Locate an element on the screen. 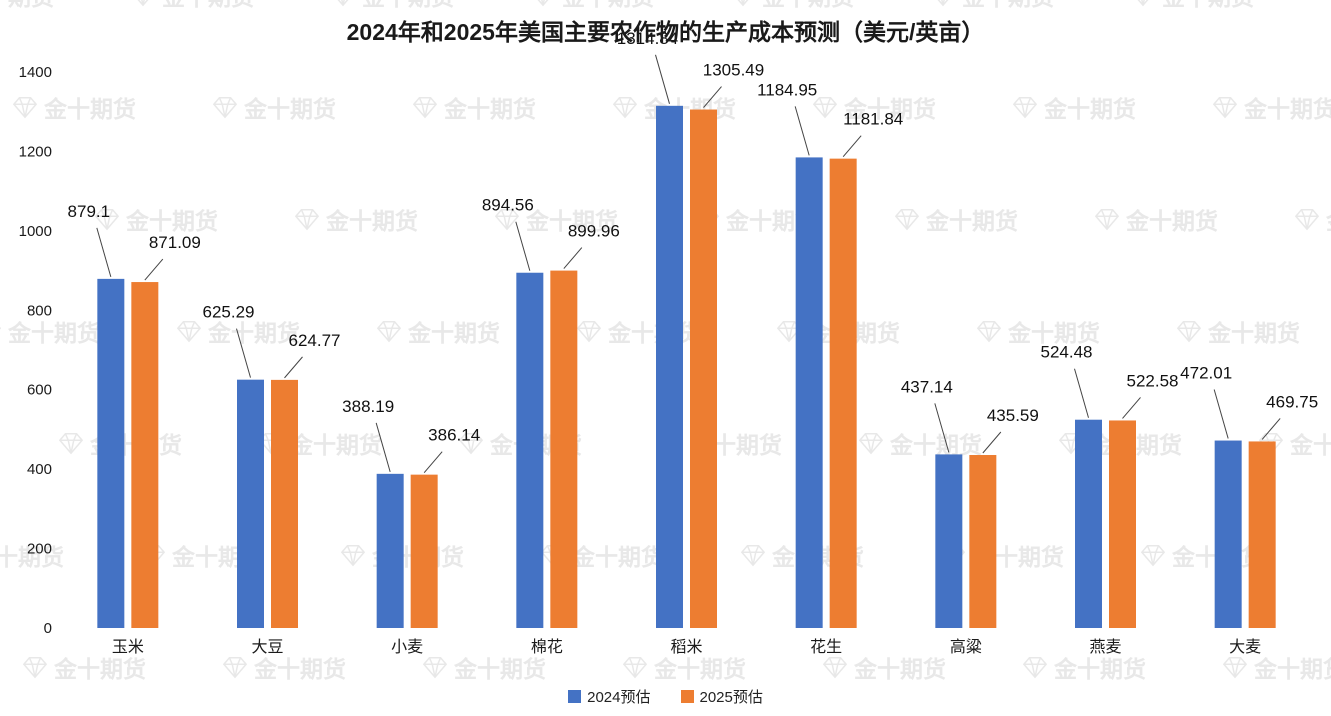 This screenshot has height=716, width=1331. value-label-2024: 1314.84 is located at coordinates (647, 38).